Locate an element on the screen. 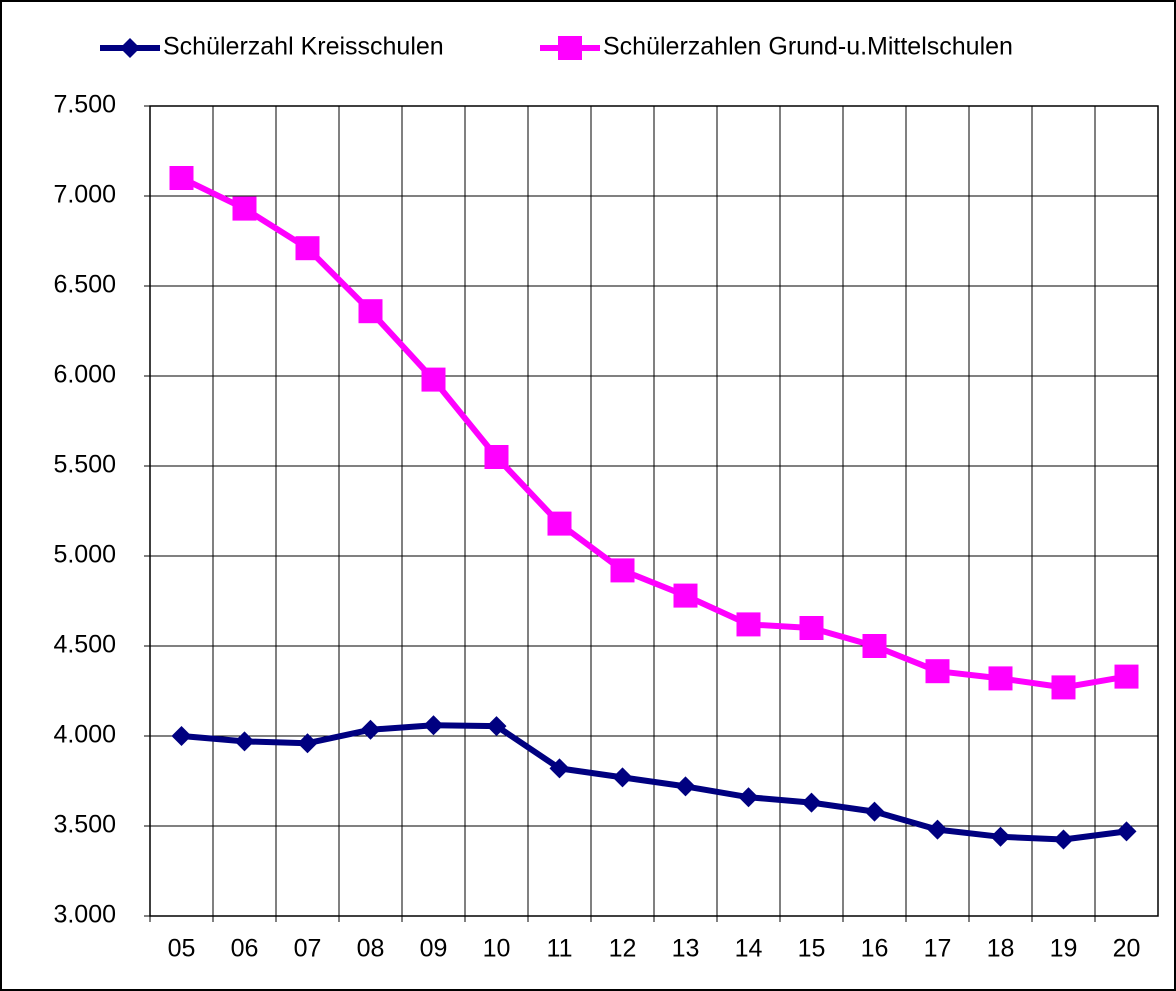  x-tick-label: 13 is located at coordinates (686, 949).